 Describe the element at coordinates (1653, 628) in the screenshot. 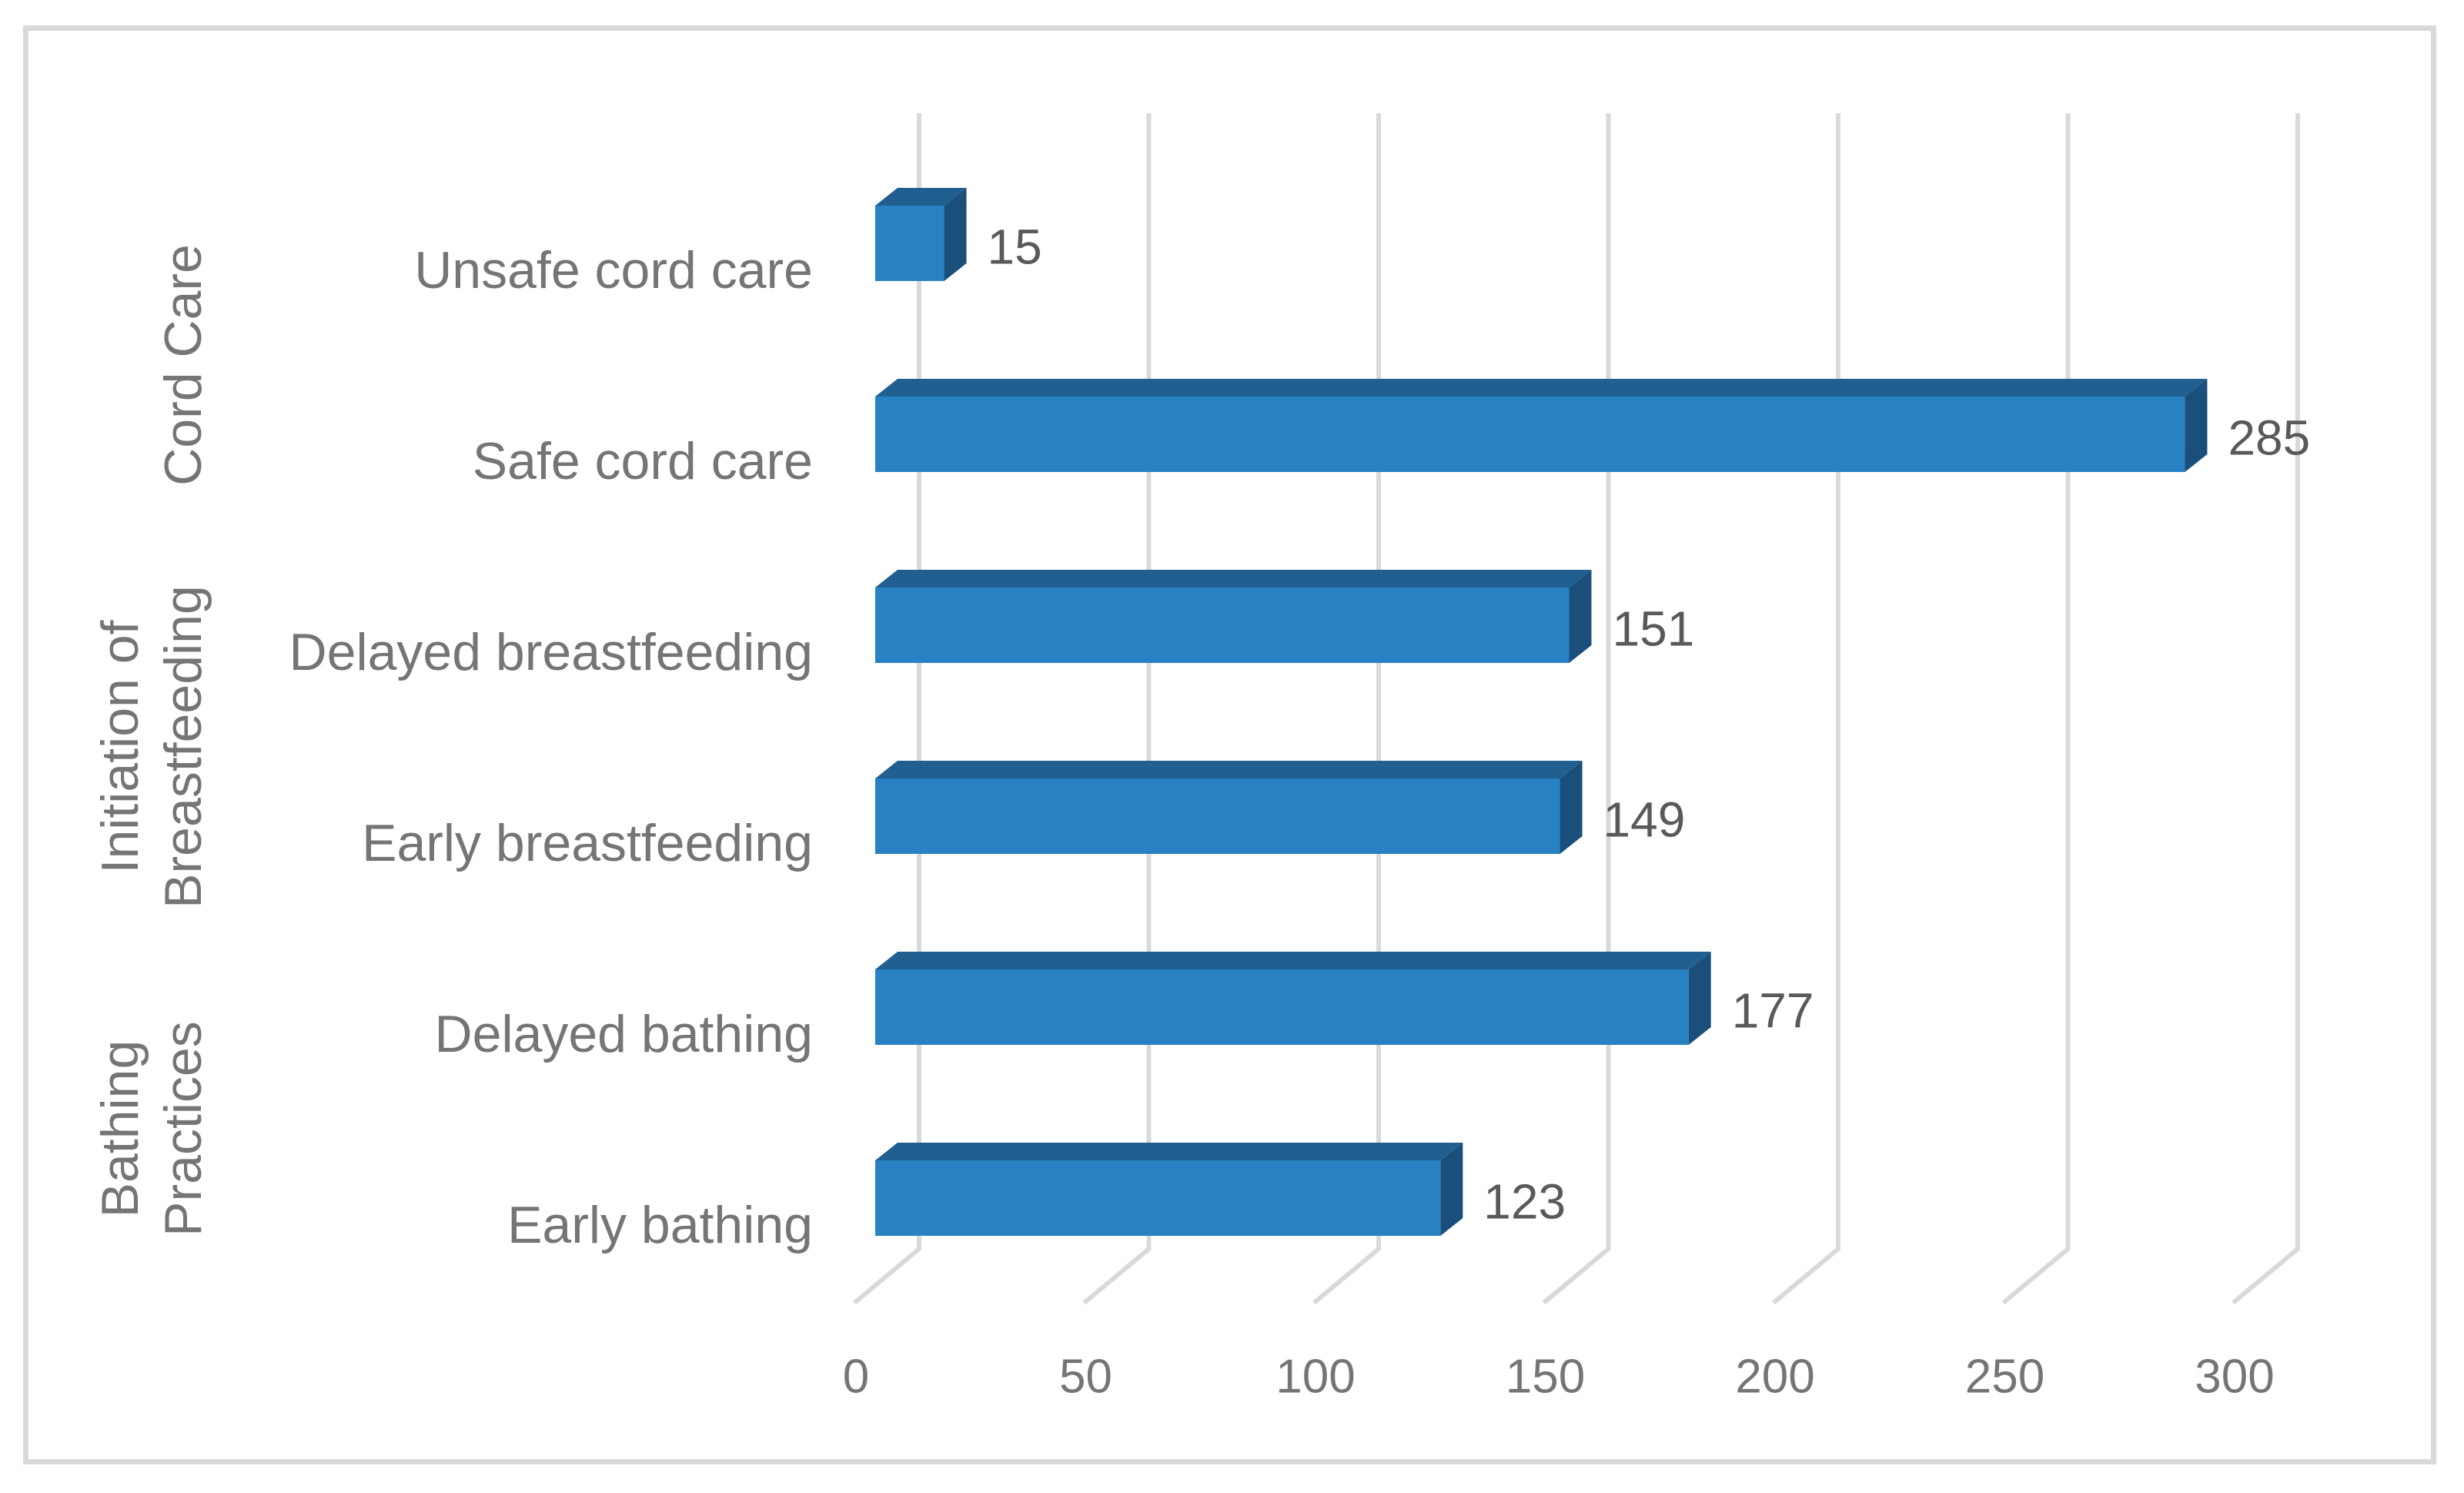

I see `data-label: 151` at that location.